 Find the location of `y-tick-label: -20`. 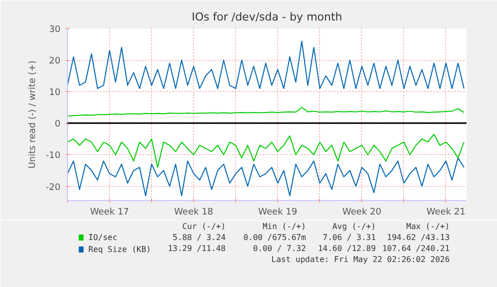

y-tick-label: -20 is located at coordinates (53, 187).